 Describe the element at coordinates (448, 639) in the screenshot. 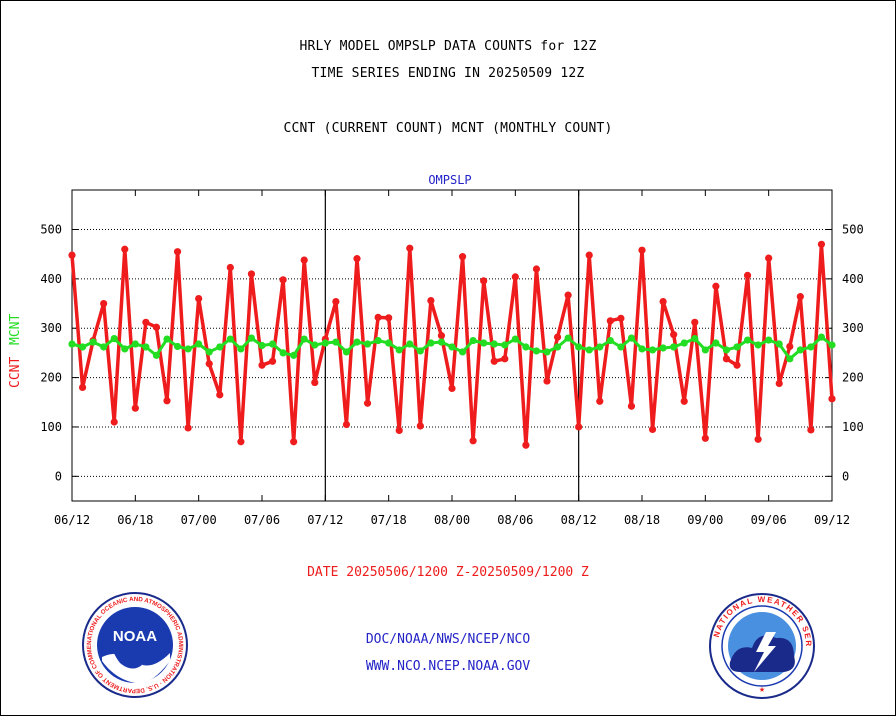

I see `org-label: DOC/NOAA/NWS/NCEP/NCO` at that location.